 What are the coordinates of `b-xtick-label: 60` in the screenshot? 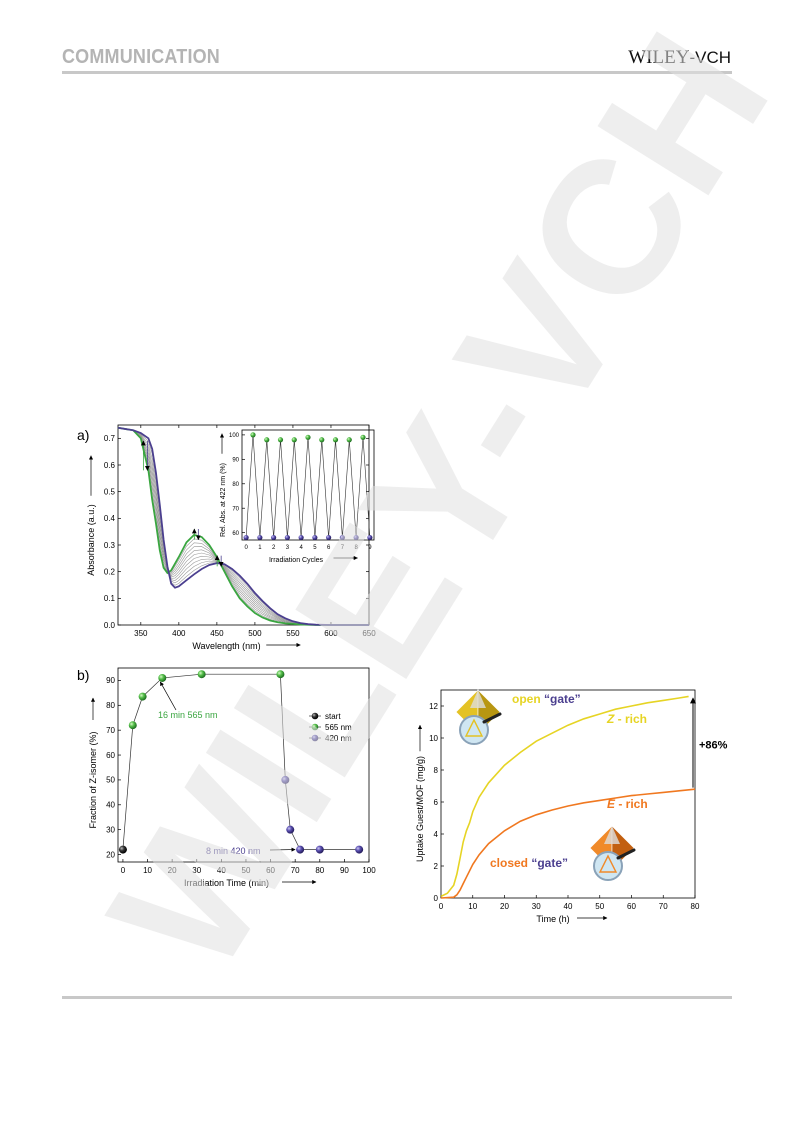 It's located at (270, 870).